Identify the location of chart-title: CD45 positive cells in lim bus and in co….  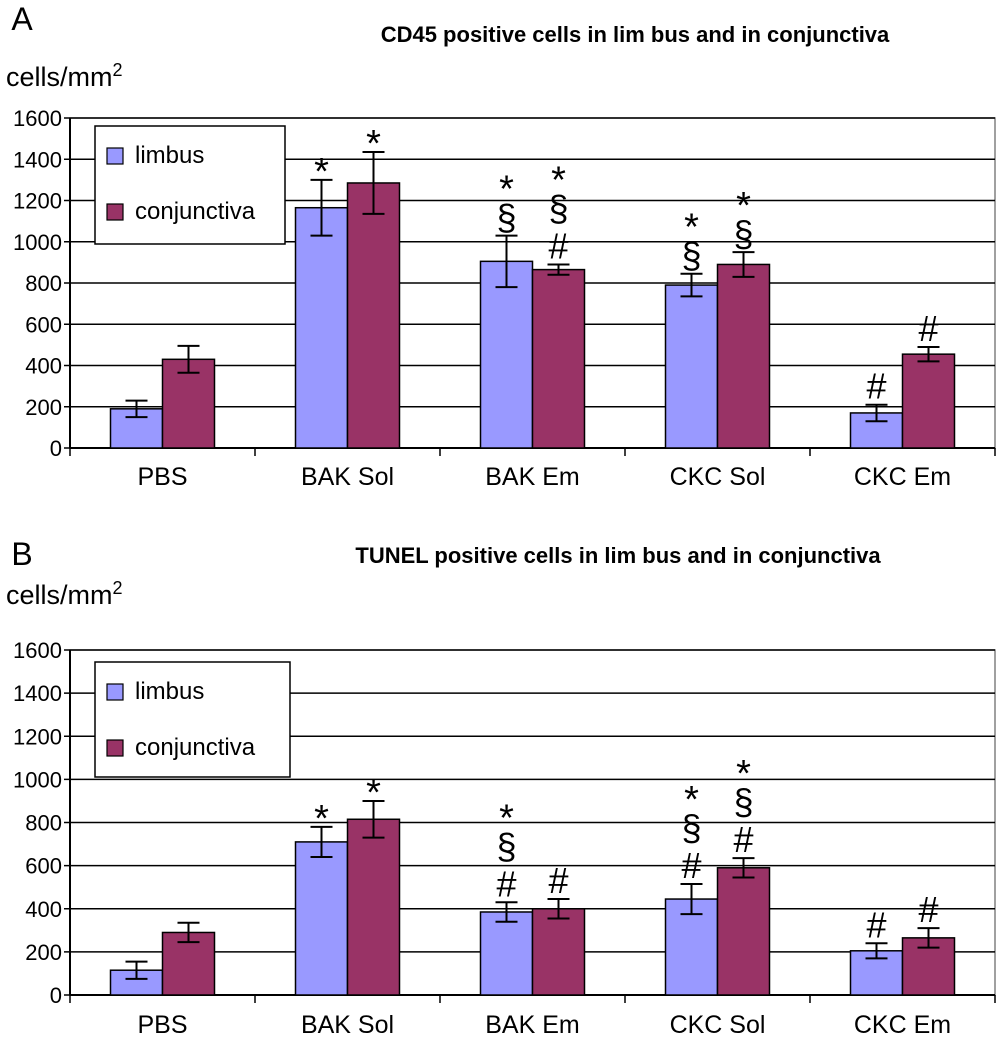
(635, 34).